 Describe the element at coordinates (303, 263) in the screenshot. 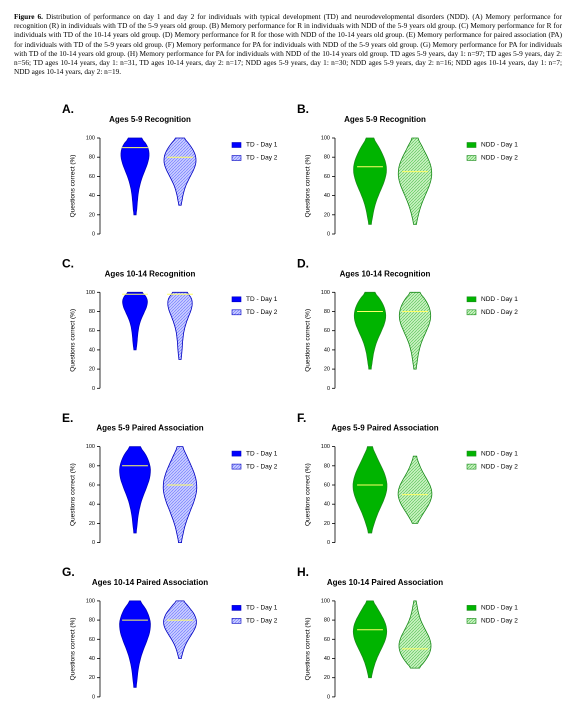

I see `panel-letter: D.` at that location.